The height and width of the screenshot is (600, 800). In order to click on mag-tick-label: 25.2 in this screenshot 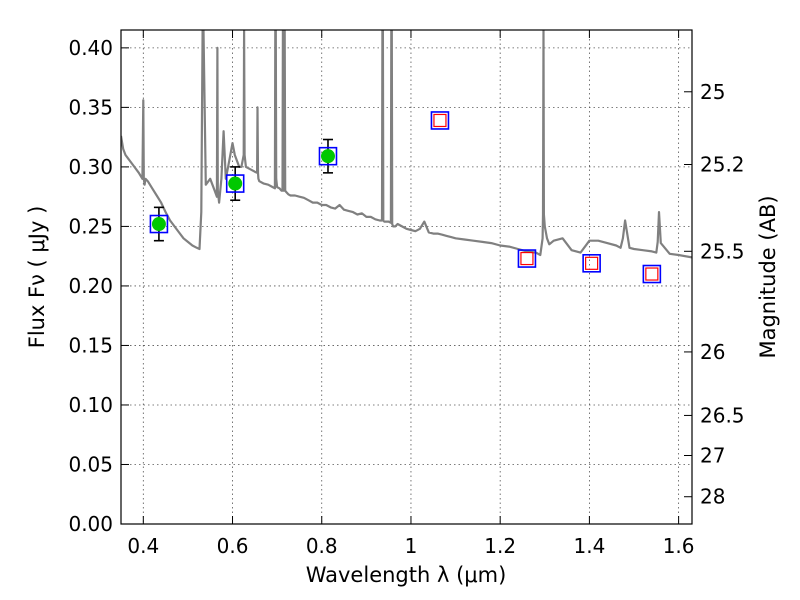, I will do `click(722, 164)`.